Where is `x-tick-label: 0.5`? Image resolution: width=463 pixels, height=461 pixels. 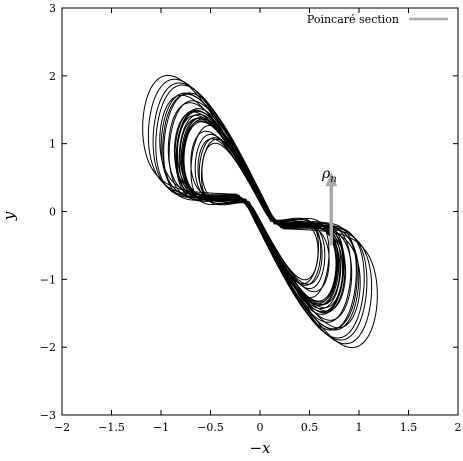 x-tick-label: 0.5 is located at coordinates (310, 427).